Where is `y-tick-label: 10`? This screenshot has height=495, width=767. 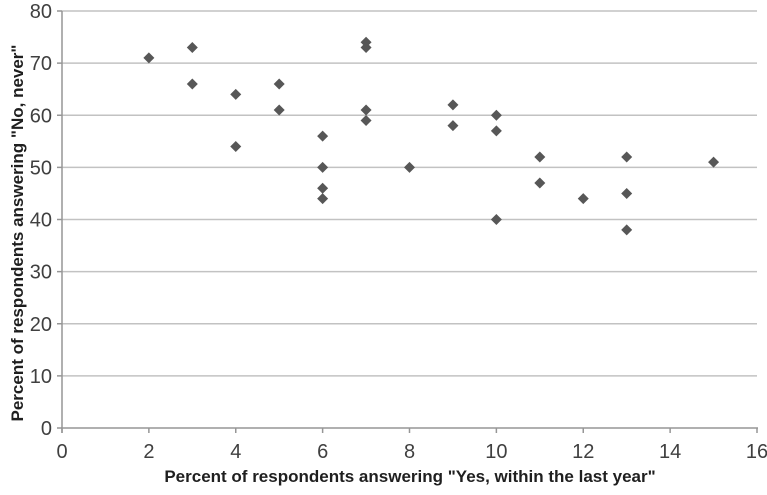 y-tick-label: 10 is located at coordinates (41, 377).